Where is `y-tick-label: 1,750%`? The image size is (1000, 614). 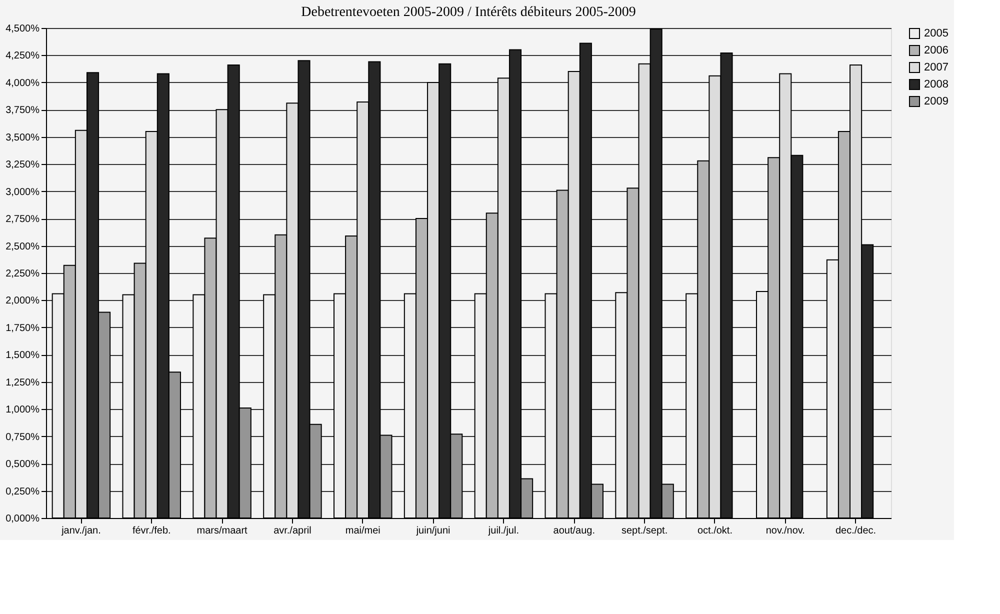 y-tick-label: 1,750% is located at coordinates (23, 328).